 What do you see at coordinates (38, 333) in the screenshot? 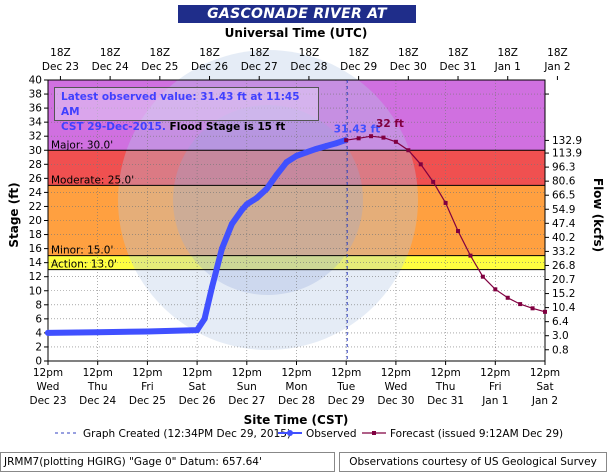
I see `y-tick-label: 4` at bounding box center [38, 333].